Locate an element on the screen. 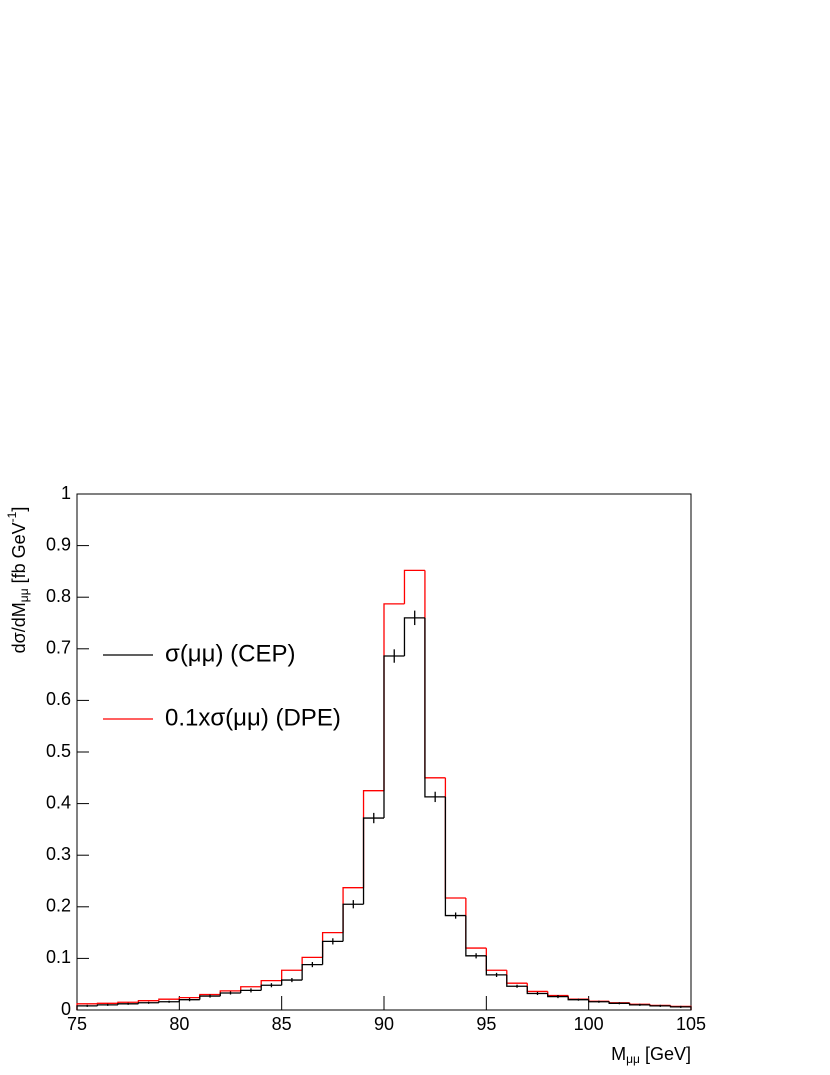 Image resolution: width=830 pixels, height=1075 pixels. x-tick-label: 75 is located at coordinates (77, 1024).